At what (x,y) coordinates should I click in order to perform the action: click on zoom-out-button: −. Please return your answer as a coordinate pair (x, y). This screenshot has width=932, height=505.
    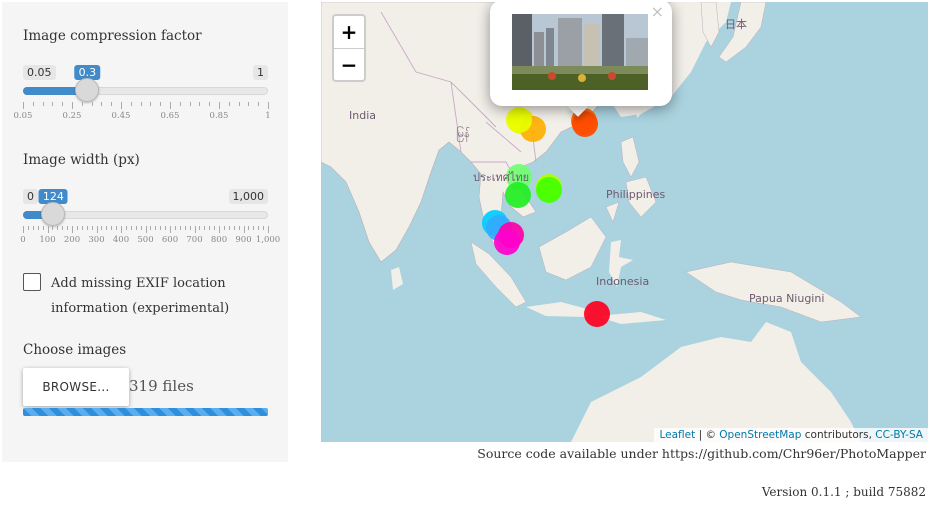
    Looking at the image, I should click on (349, 65).